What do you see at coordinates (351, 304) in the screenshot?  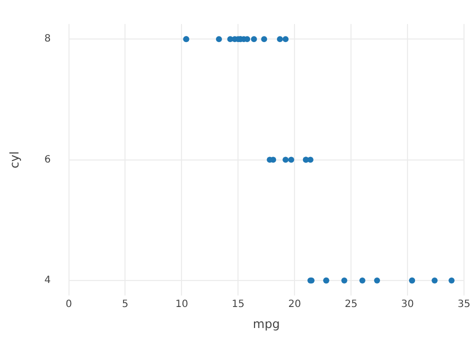 I see `x-tick-label: 25` at bounding box center [351, 304].